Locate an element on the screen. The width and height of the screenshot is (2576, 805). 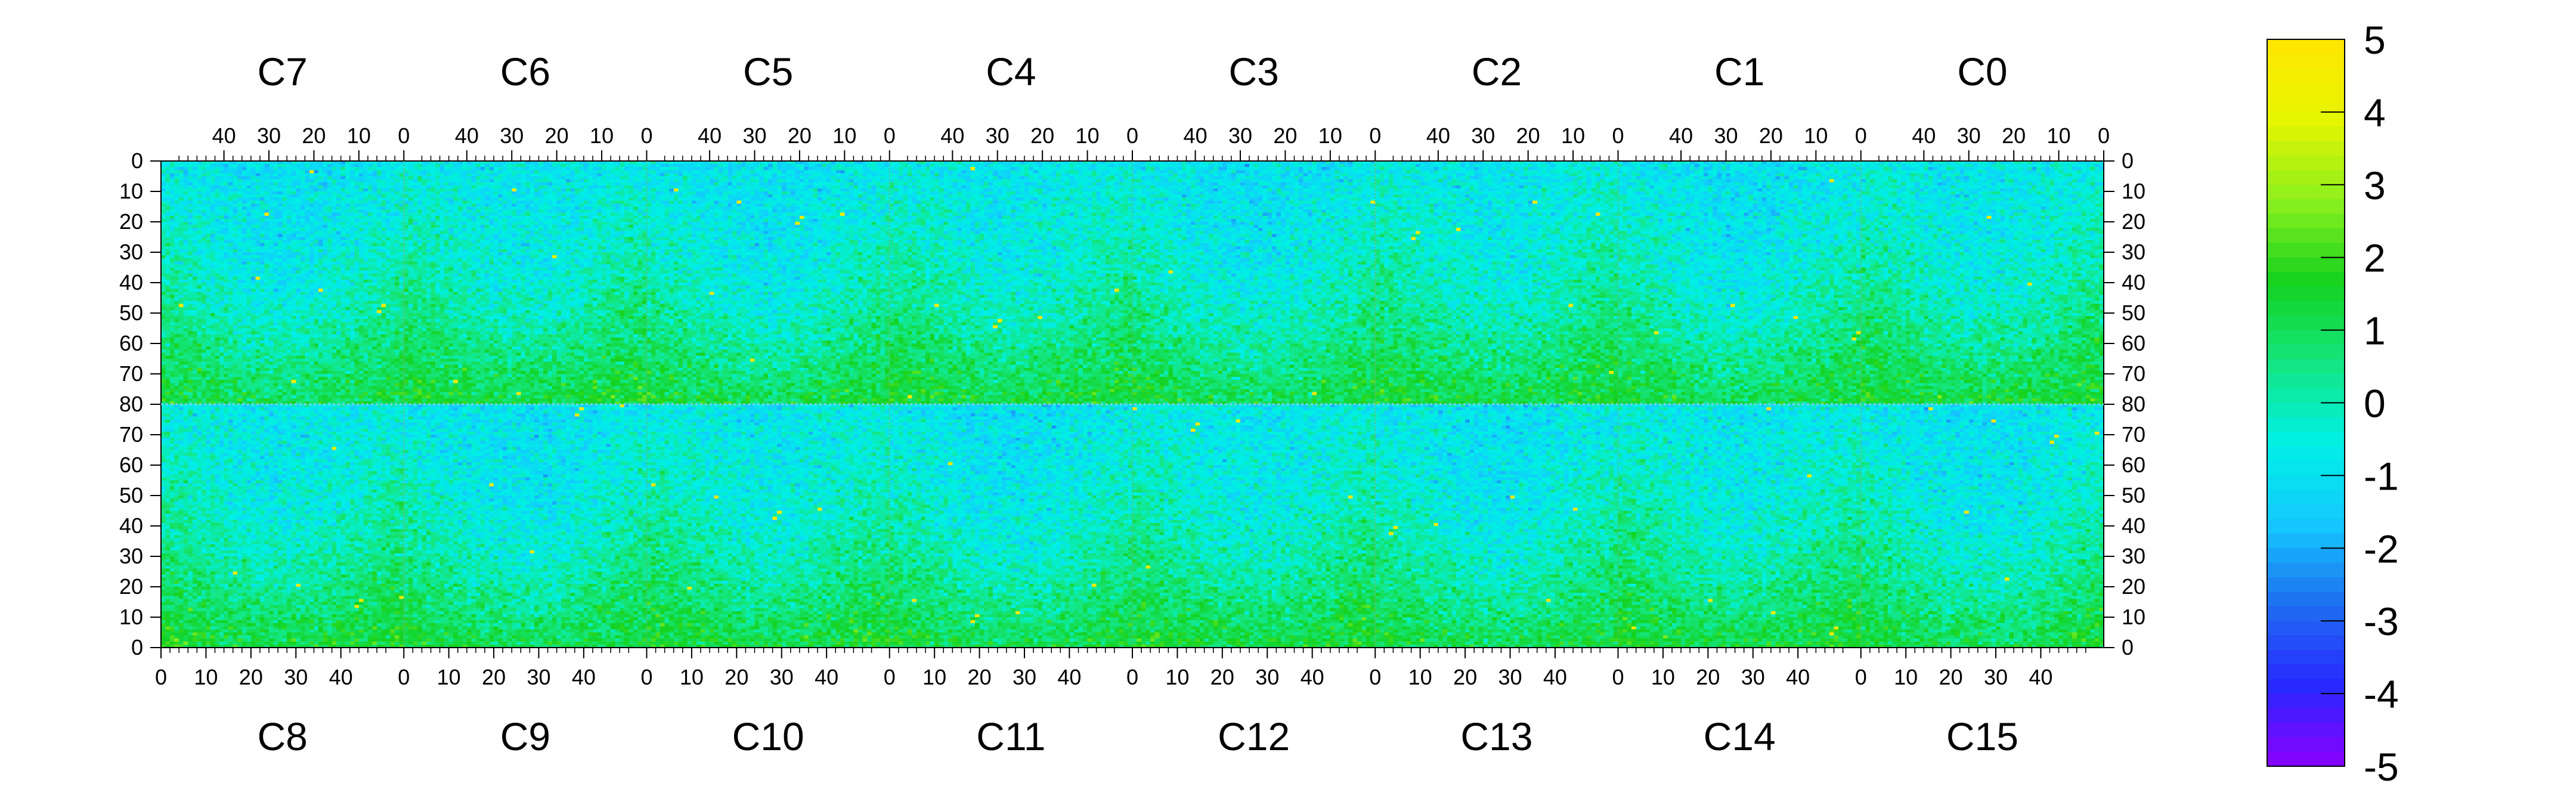
y-tick-label-right: 40 is located at coordinates (2134, 525).